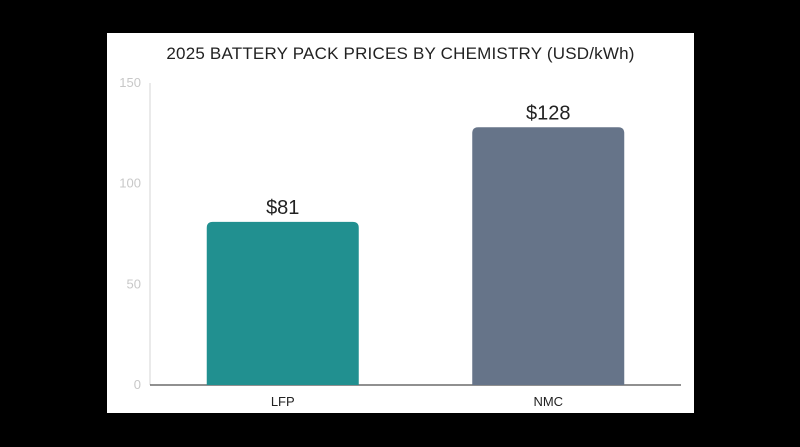  I want to click on y-tick-label: 0, so click(137, 384).